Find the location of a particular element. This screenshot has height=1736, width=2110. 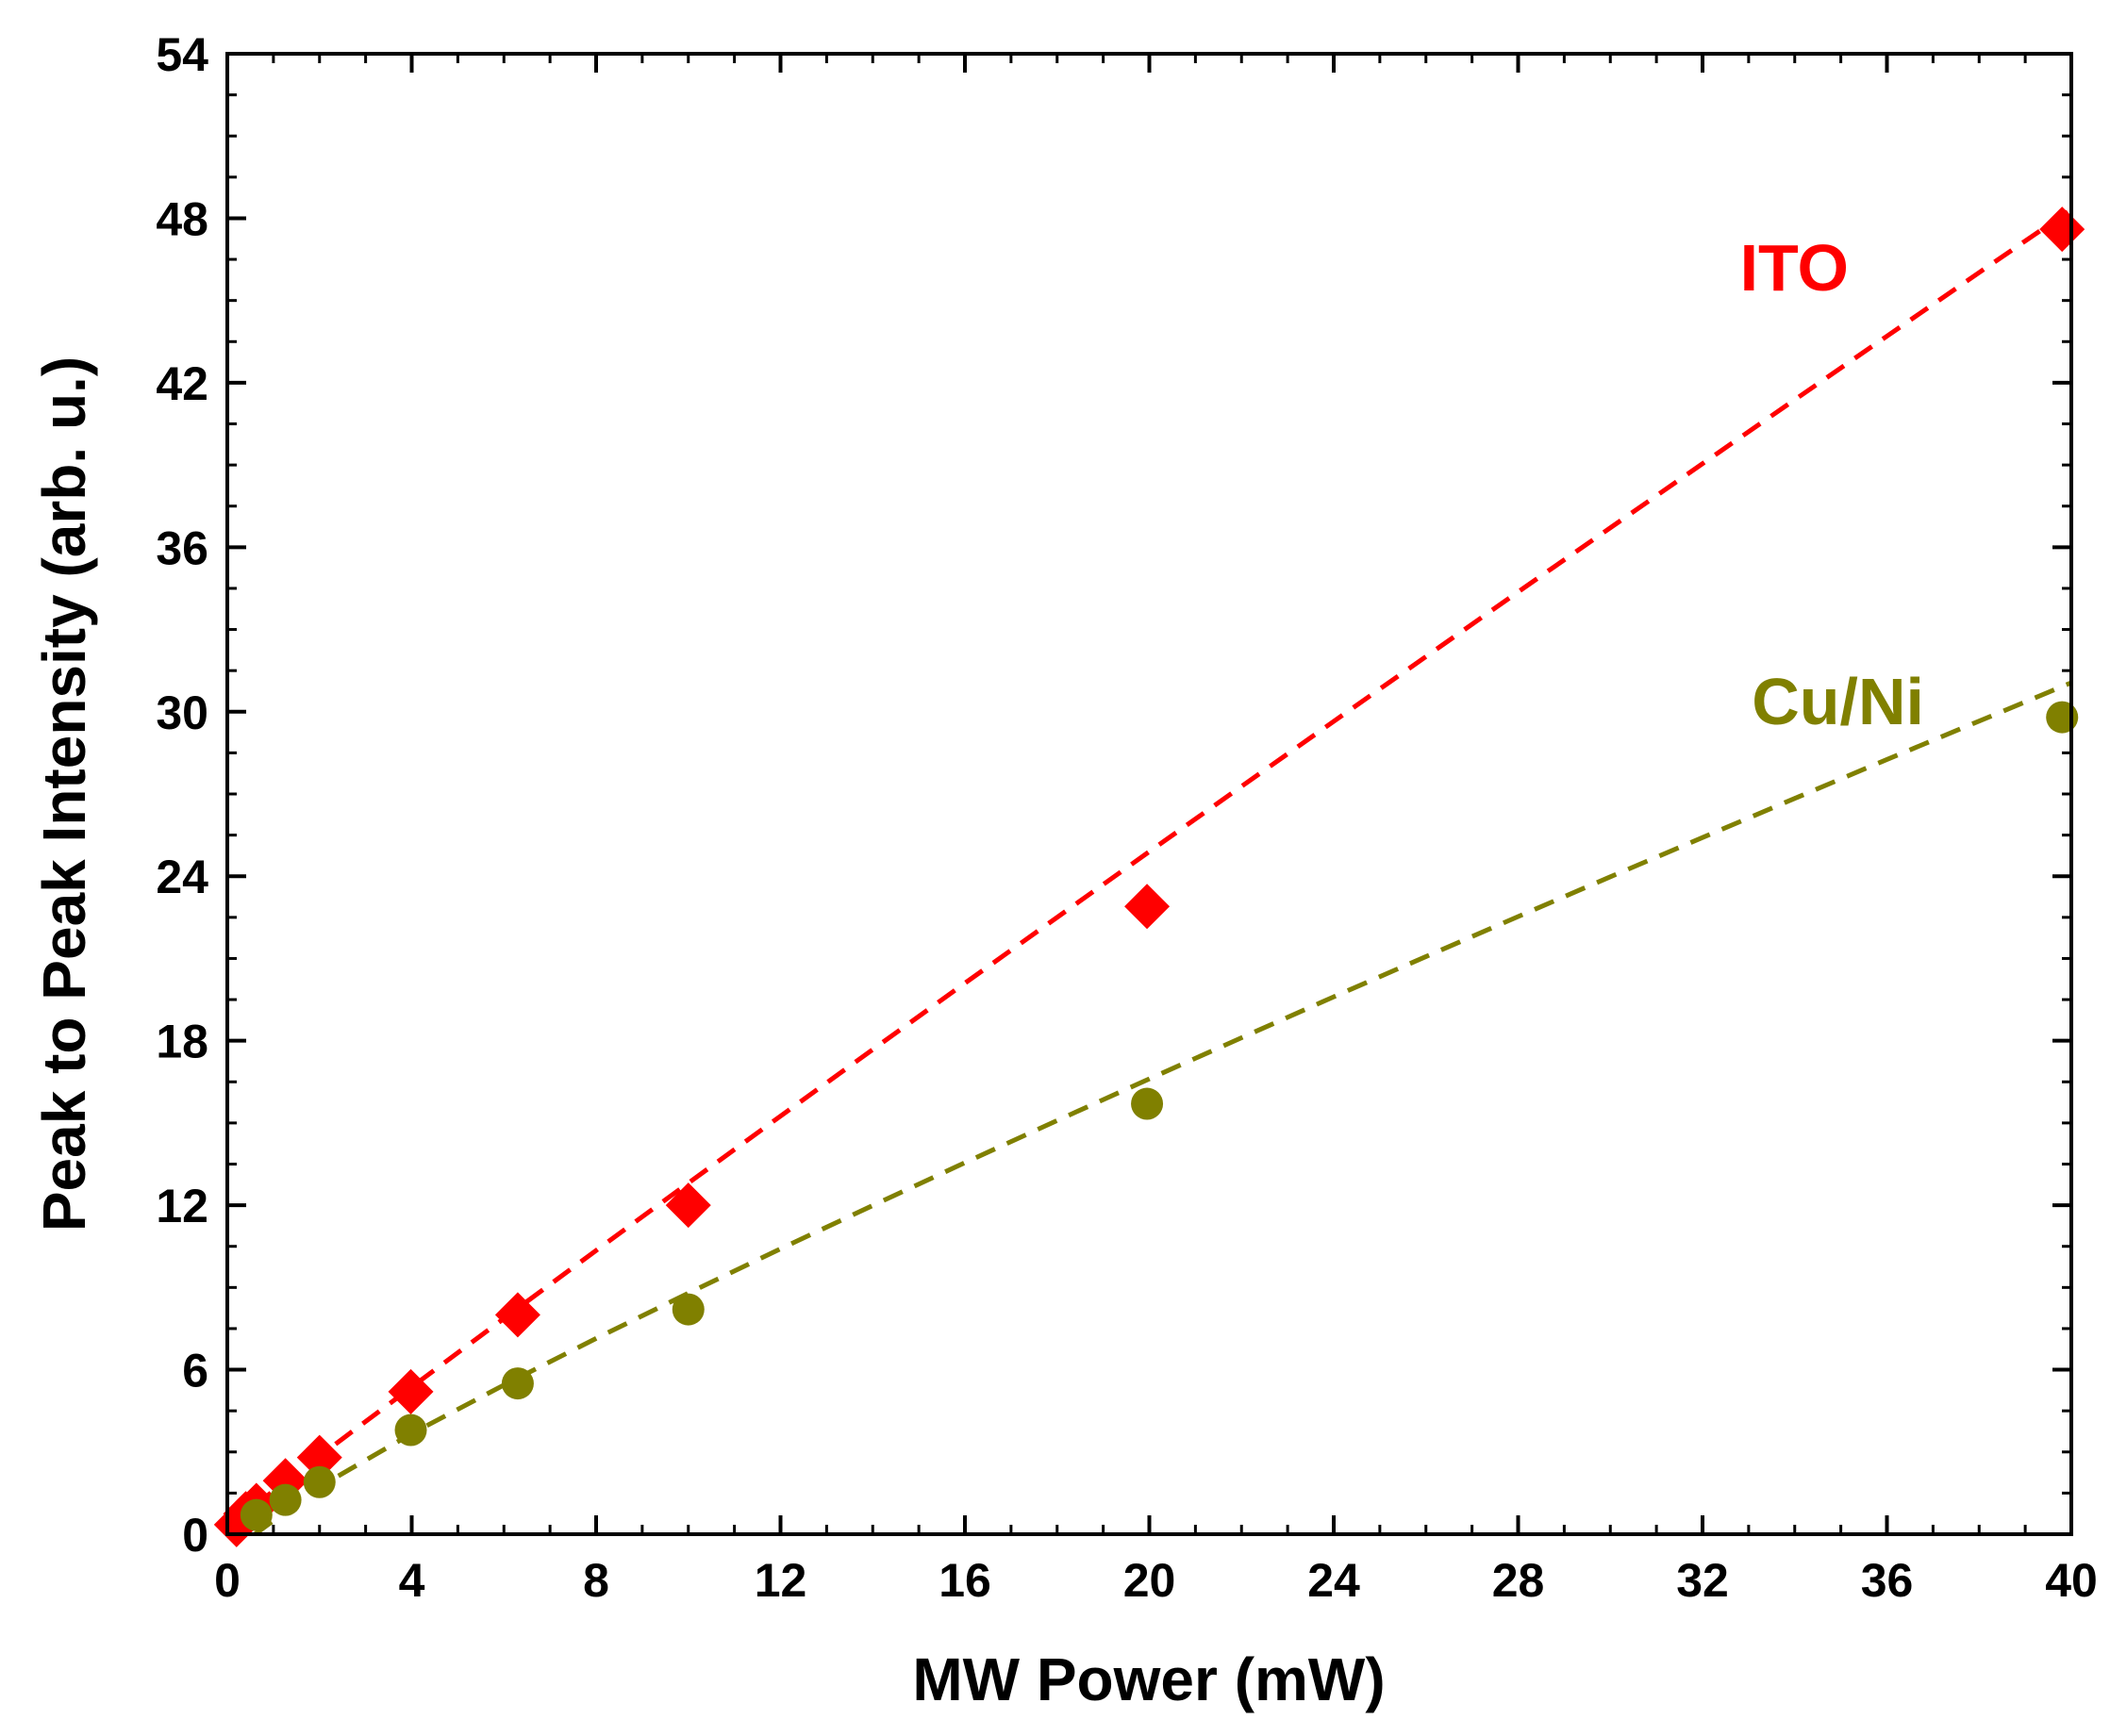

y-tick-label: 42 is located at coordinates (182, 384).